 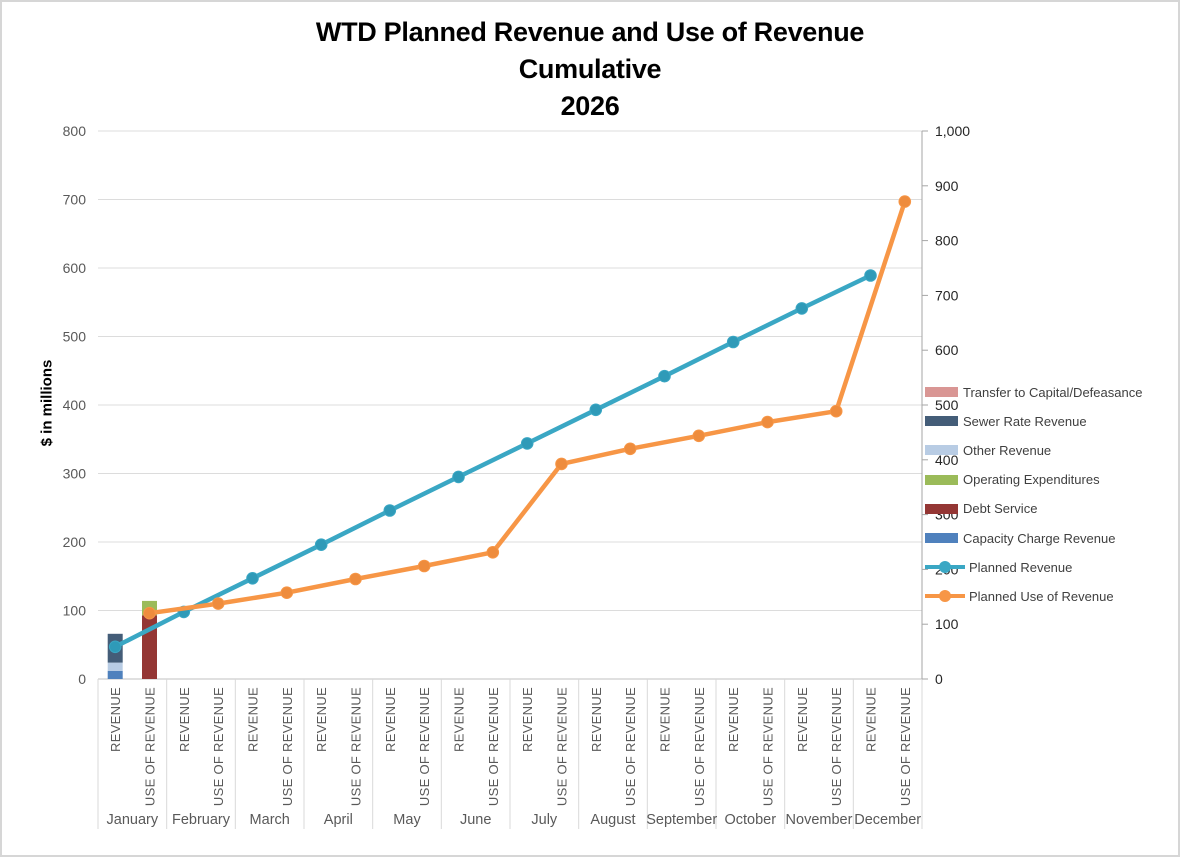 What do you see at coordinates (75, 611) in the screenshot?
I see `left-axis-label: 100` at bounding box center [75, 611].